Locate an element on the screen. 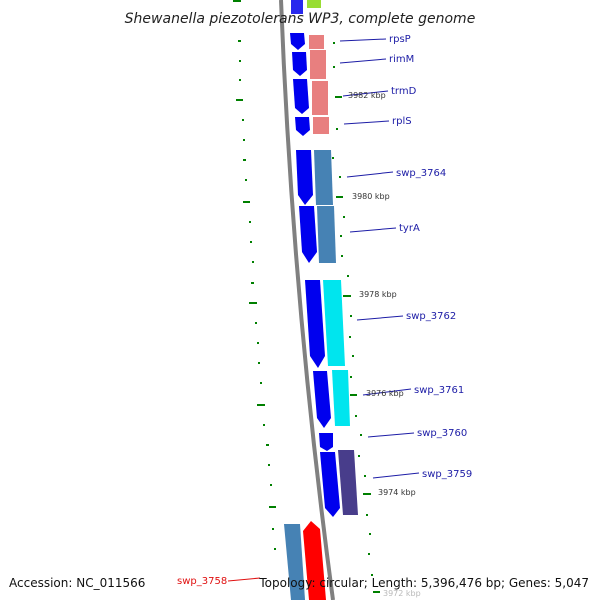 This screenshot has height=600, width=600. kbp-tick-label: 3978 kbp is located at coordinates (378, 294).